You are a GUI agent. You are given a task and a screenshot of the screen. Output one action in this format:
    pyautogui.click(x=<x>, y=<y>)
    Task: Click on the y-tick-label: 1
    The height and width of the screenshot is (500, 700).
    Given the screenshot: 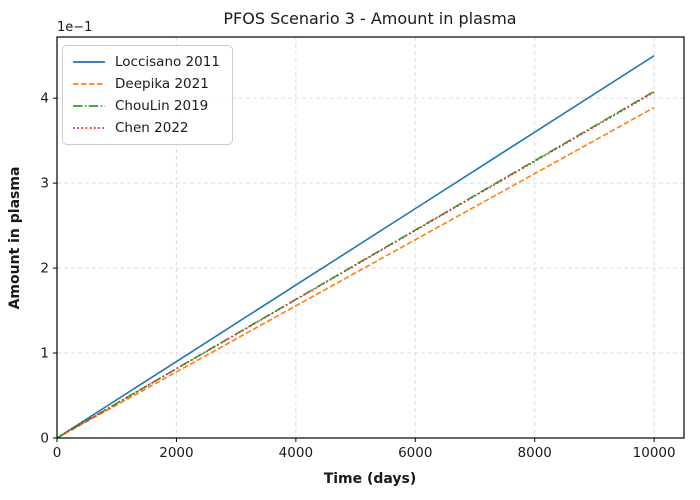 What is the action you would take?
    pyautogui.click(x=44, y=354)
    